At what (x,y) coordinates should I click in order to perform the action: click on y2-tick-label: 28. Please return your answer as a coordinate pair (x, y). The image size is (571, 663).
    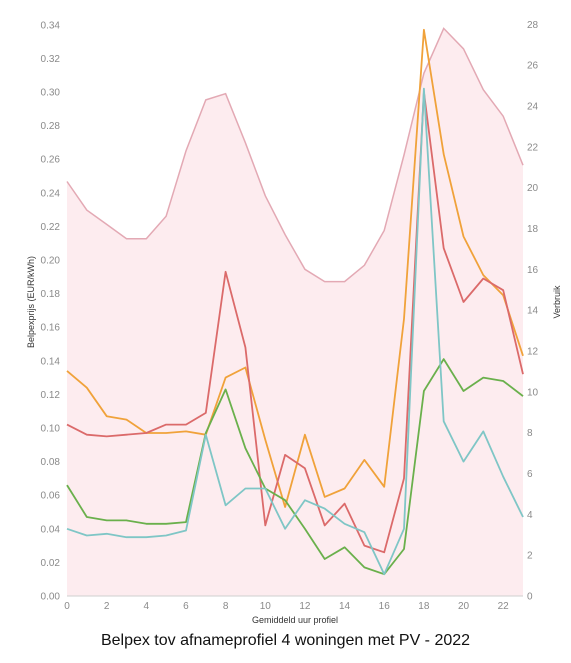
    Looking at the image, I should click on (533, 25).